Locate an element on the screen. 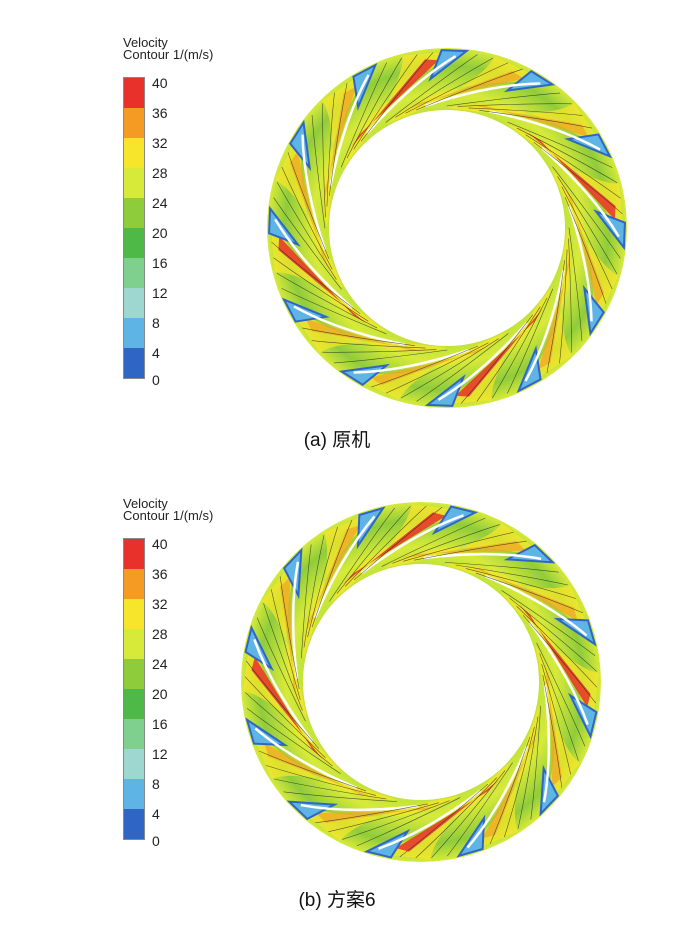 This screenshot has height=934, width=674. legend-title-line1: Velocity is located at coordinates (145, 42).